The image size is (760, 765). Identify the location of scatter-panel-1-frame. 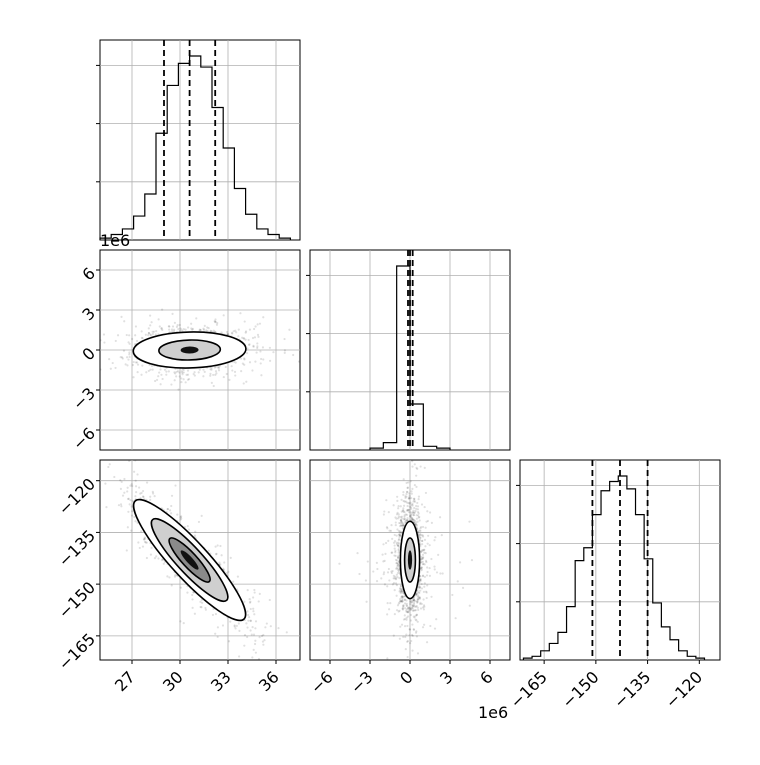
(200, 560).